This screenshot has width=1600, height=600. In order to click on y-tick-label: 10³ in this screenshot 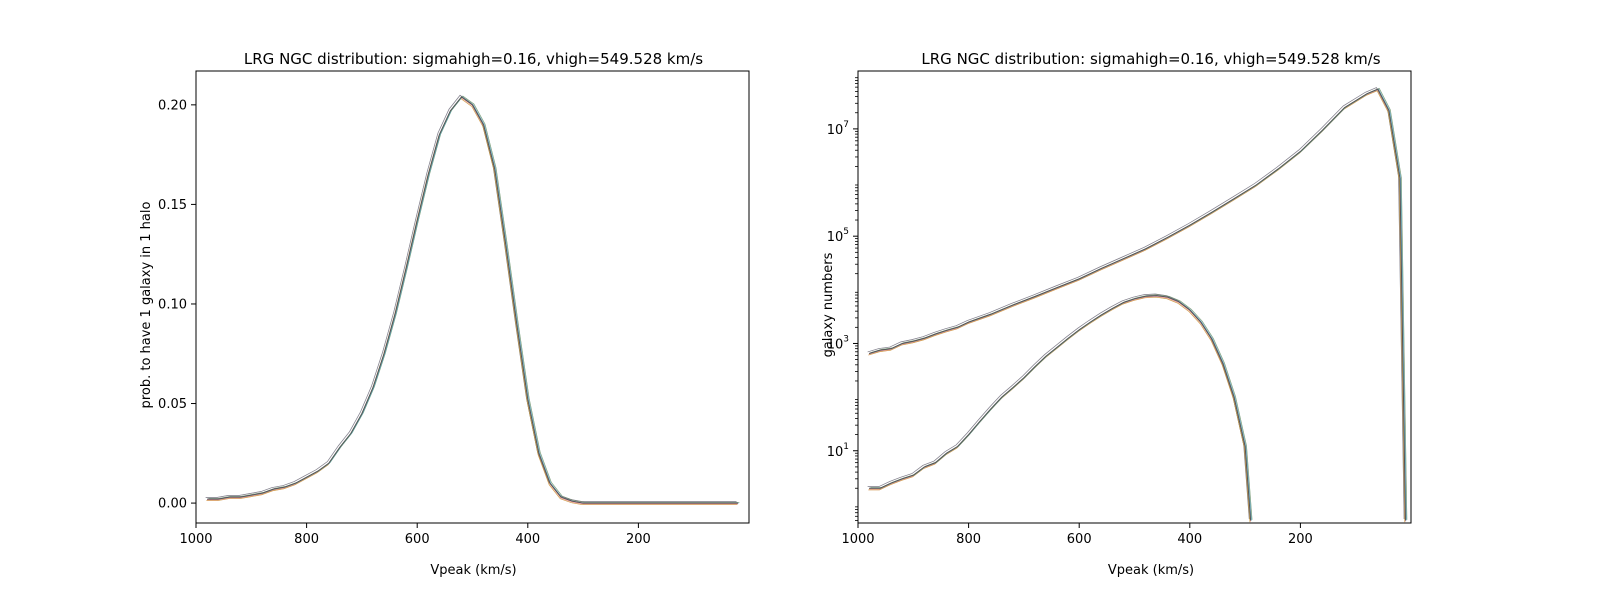, I will do `click(838, 343)`.